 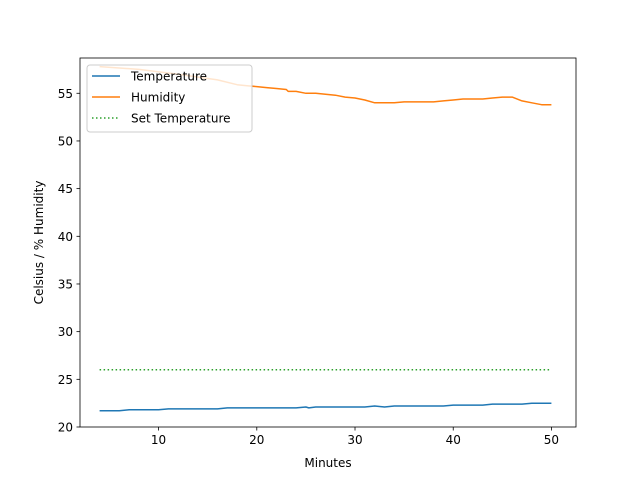 What do you see at coordinates (65, 284) in the screenshot?
I see `y-tick-label: 35` at bounding box center [65, 284].